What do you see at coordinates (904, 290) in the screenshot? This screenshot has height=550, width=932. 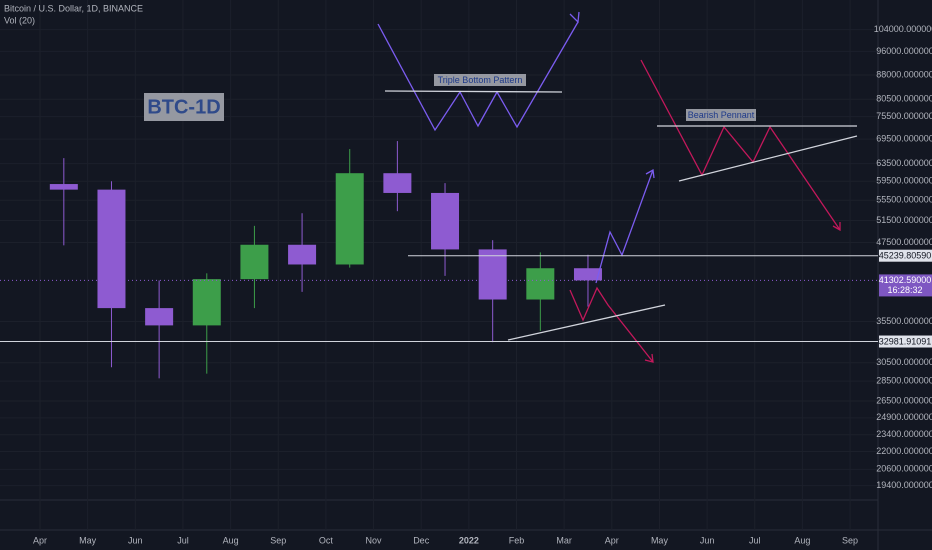 I see `countdown: 16:28:32` at bounding box center [904, 290].